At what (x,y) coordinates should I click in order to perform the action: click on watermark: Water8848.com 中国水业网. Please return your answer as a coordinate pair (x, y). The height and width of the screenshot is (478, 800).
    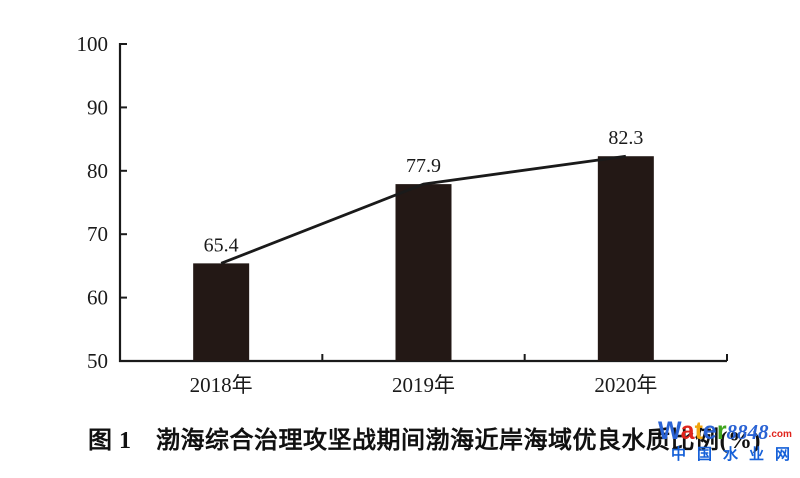
    Looking at the image, I should click on (729, 441).